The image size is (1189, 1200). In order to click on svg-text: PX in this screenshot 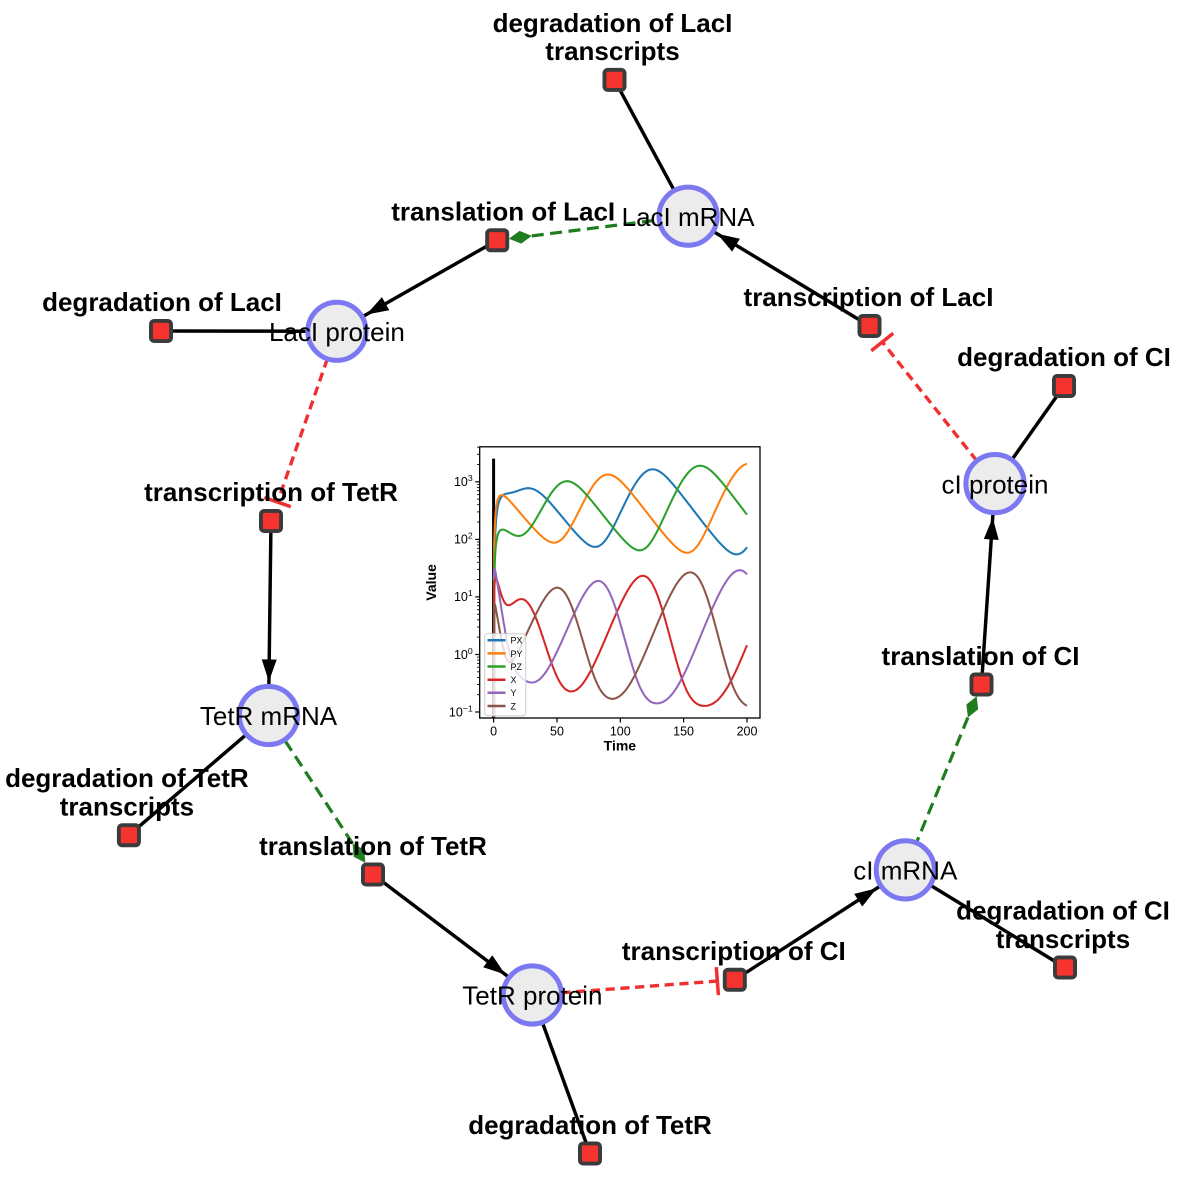, I will do `click(517, 641)`.